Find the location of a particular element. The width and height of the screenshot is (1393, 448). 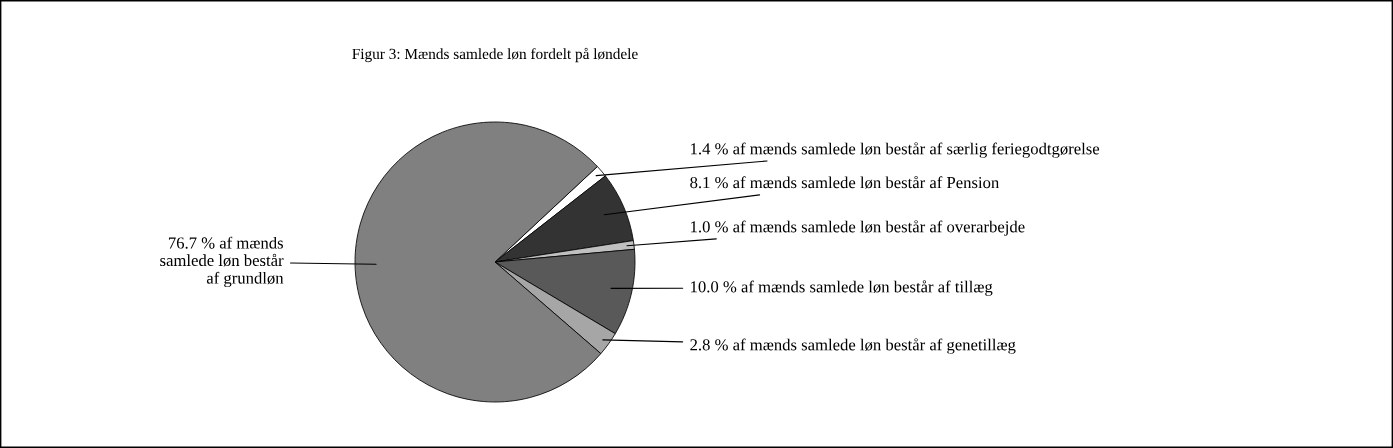

slice-label: 1.4 % af mænds samlede løn består af særlig feriegodtgørelse is located at coordinates (895, 150).